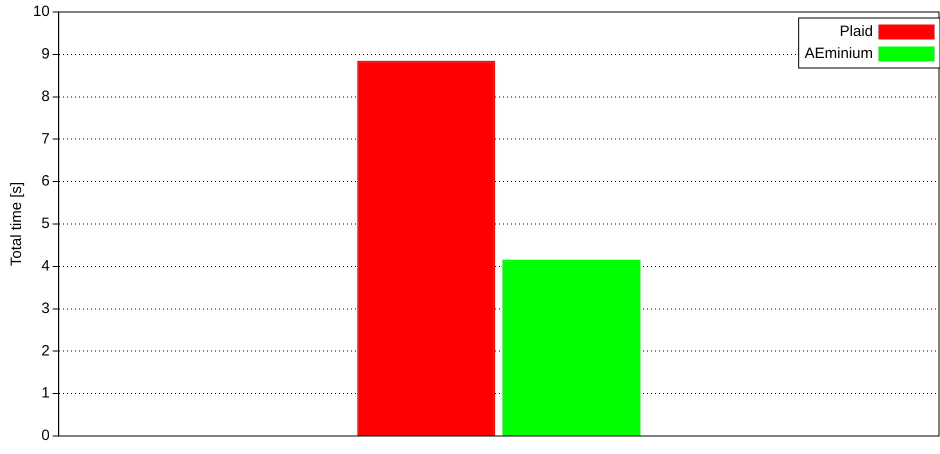 Image resolution: width=940 pixels, height=454 pixels. I want to click on legend-label: AEminium, so click(838, 53).